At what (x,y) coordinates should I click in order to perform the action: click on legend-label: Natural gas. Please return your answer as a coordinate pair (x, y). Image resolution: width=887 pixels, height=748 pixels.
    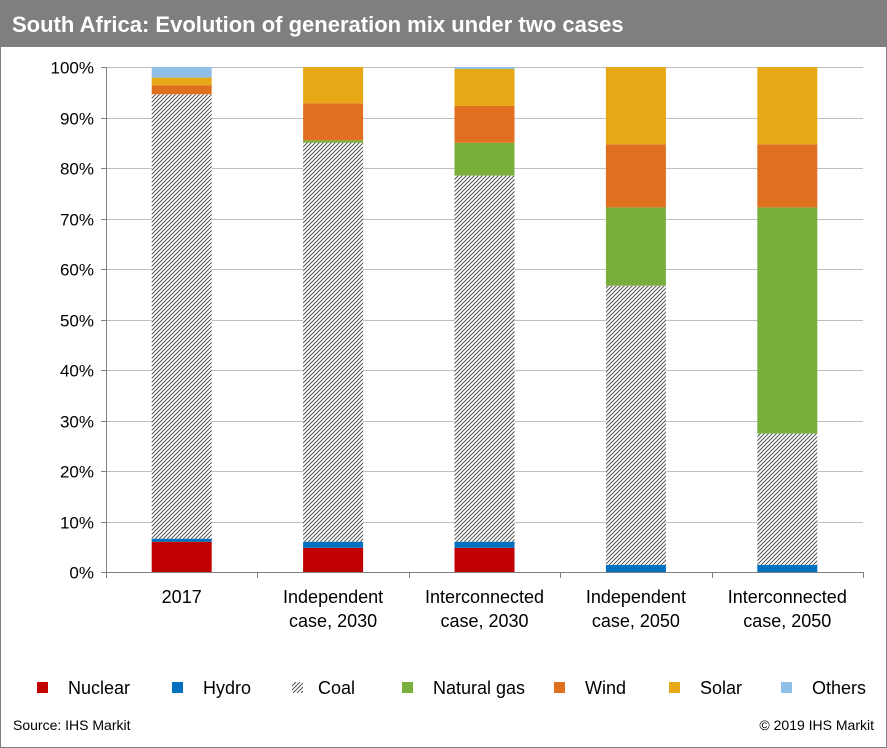
    Looking at the image, I should click on (479, 688).